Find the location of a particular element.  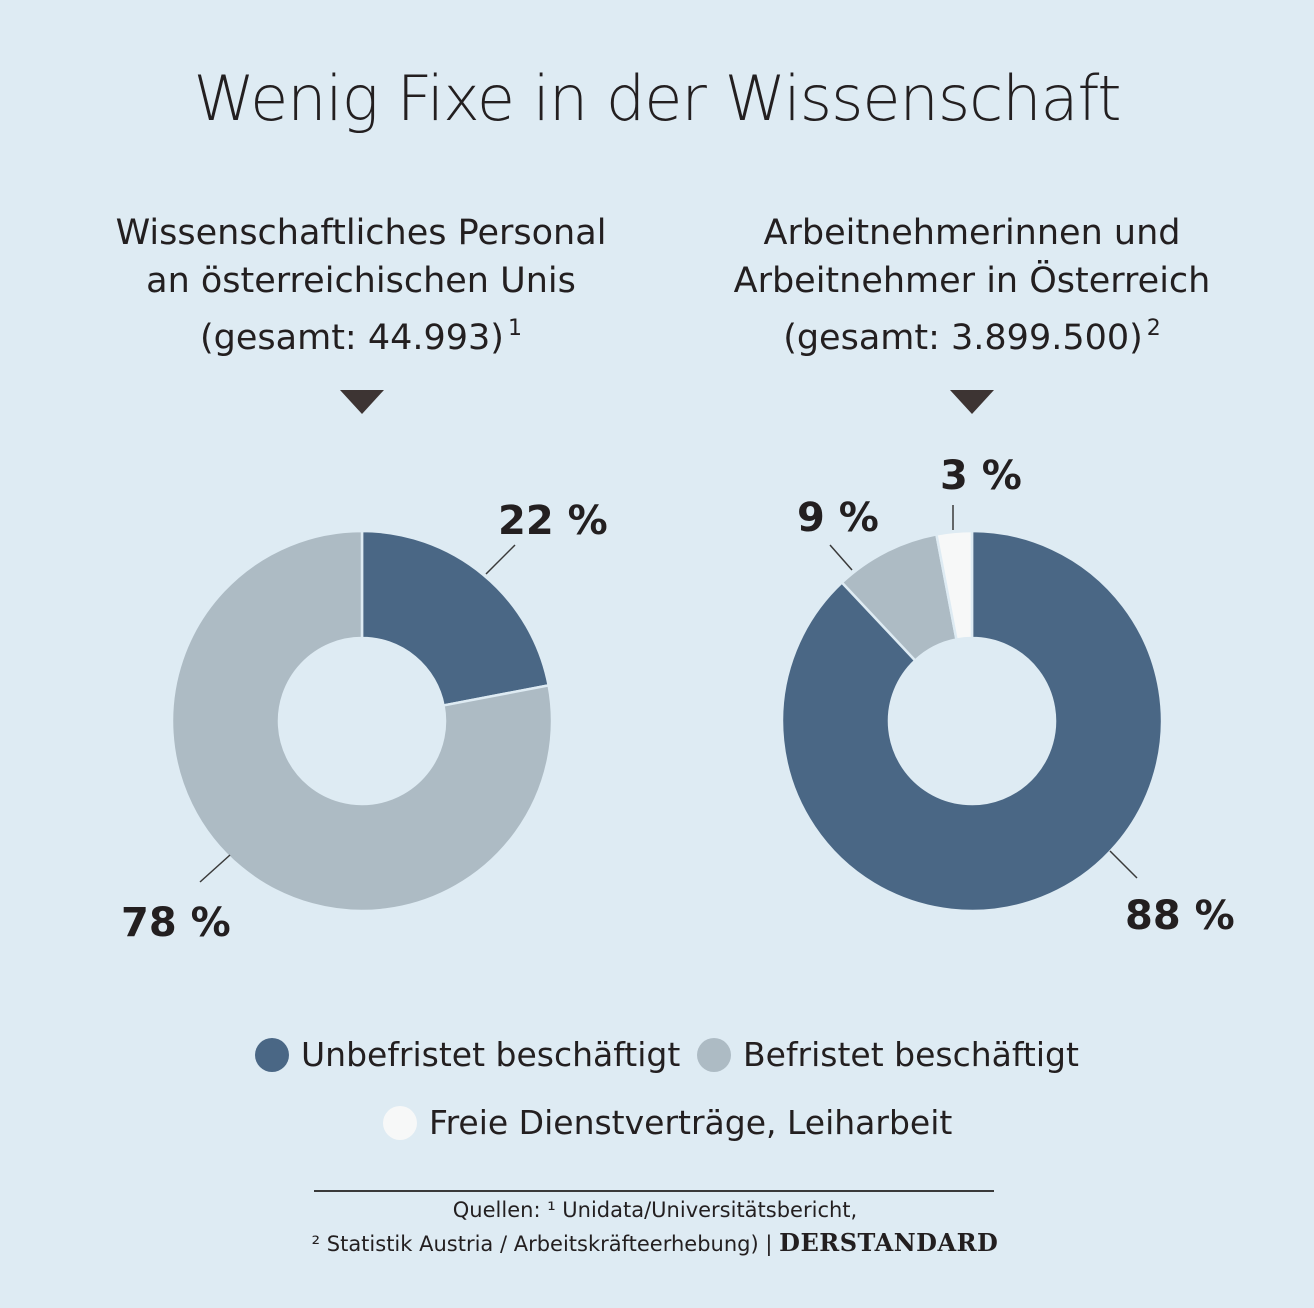

legend-item-unbefristet: Unbefristet beschäftigt is located at coordinates (467, 1054).